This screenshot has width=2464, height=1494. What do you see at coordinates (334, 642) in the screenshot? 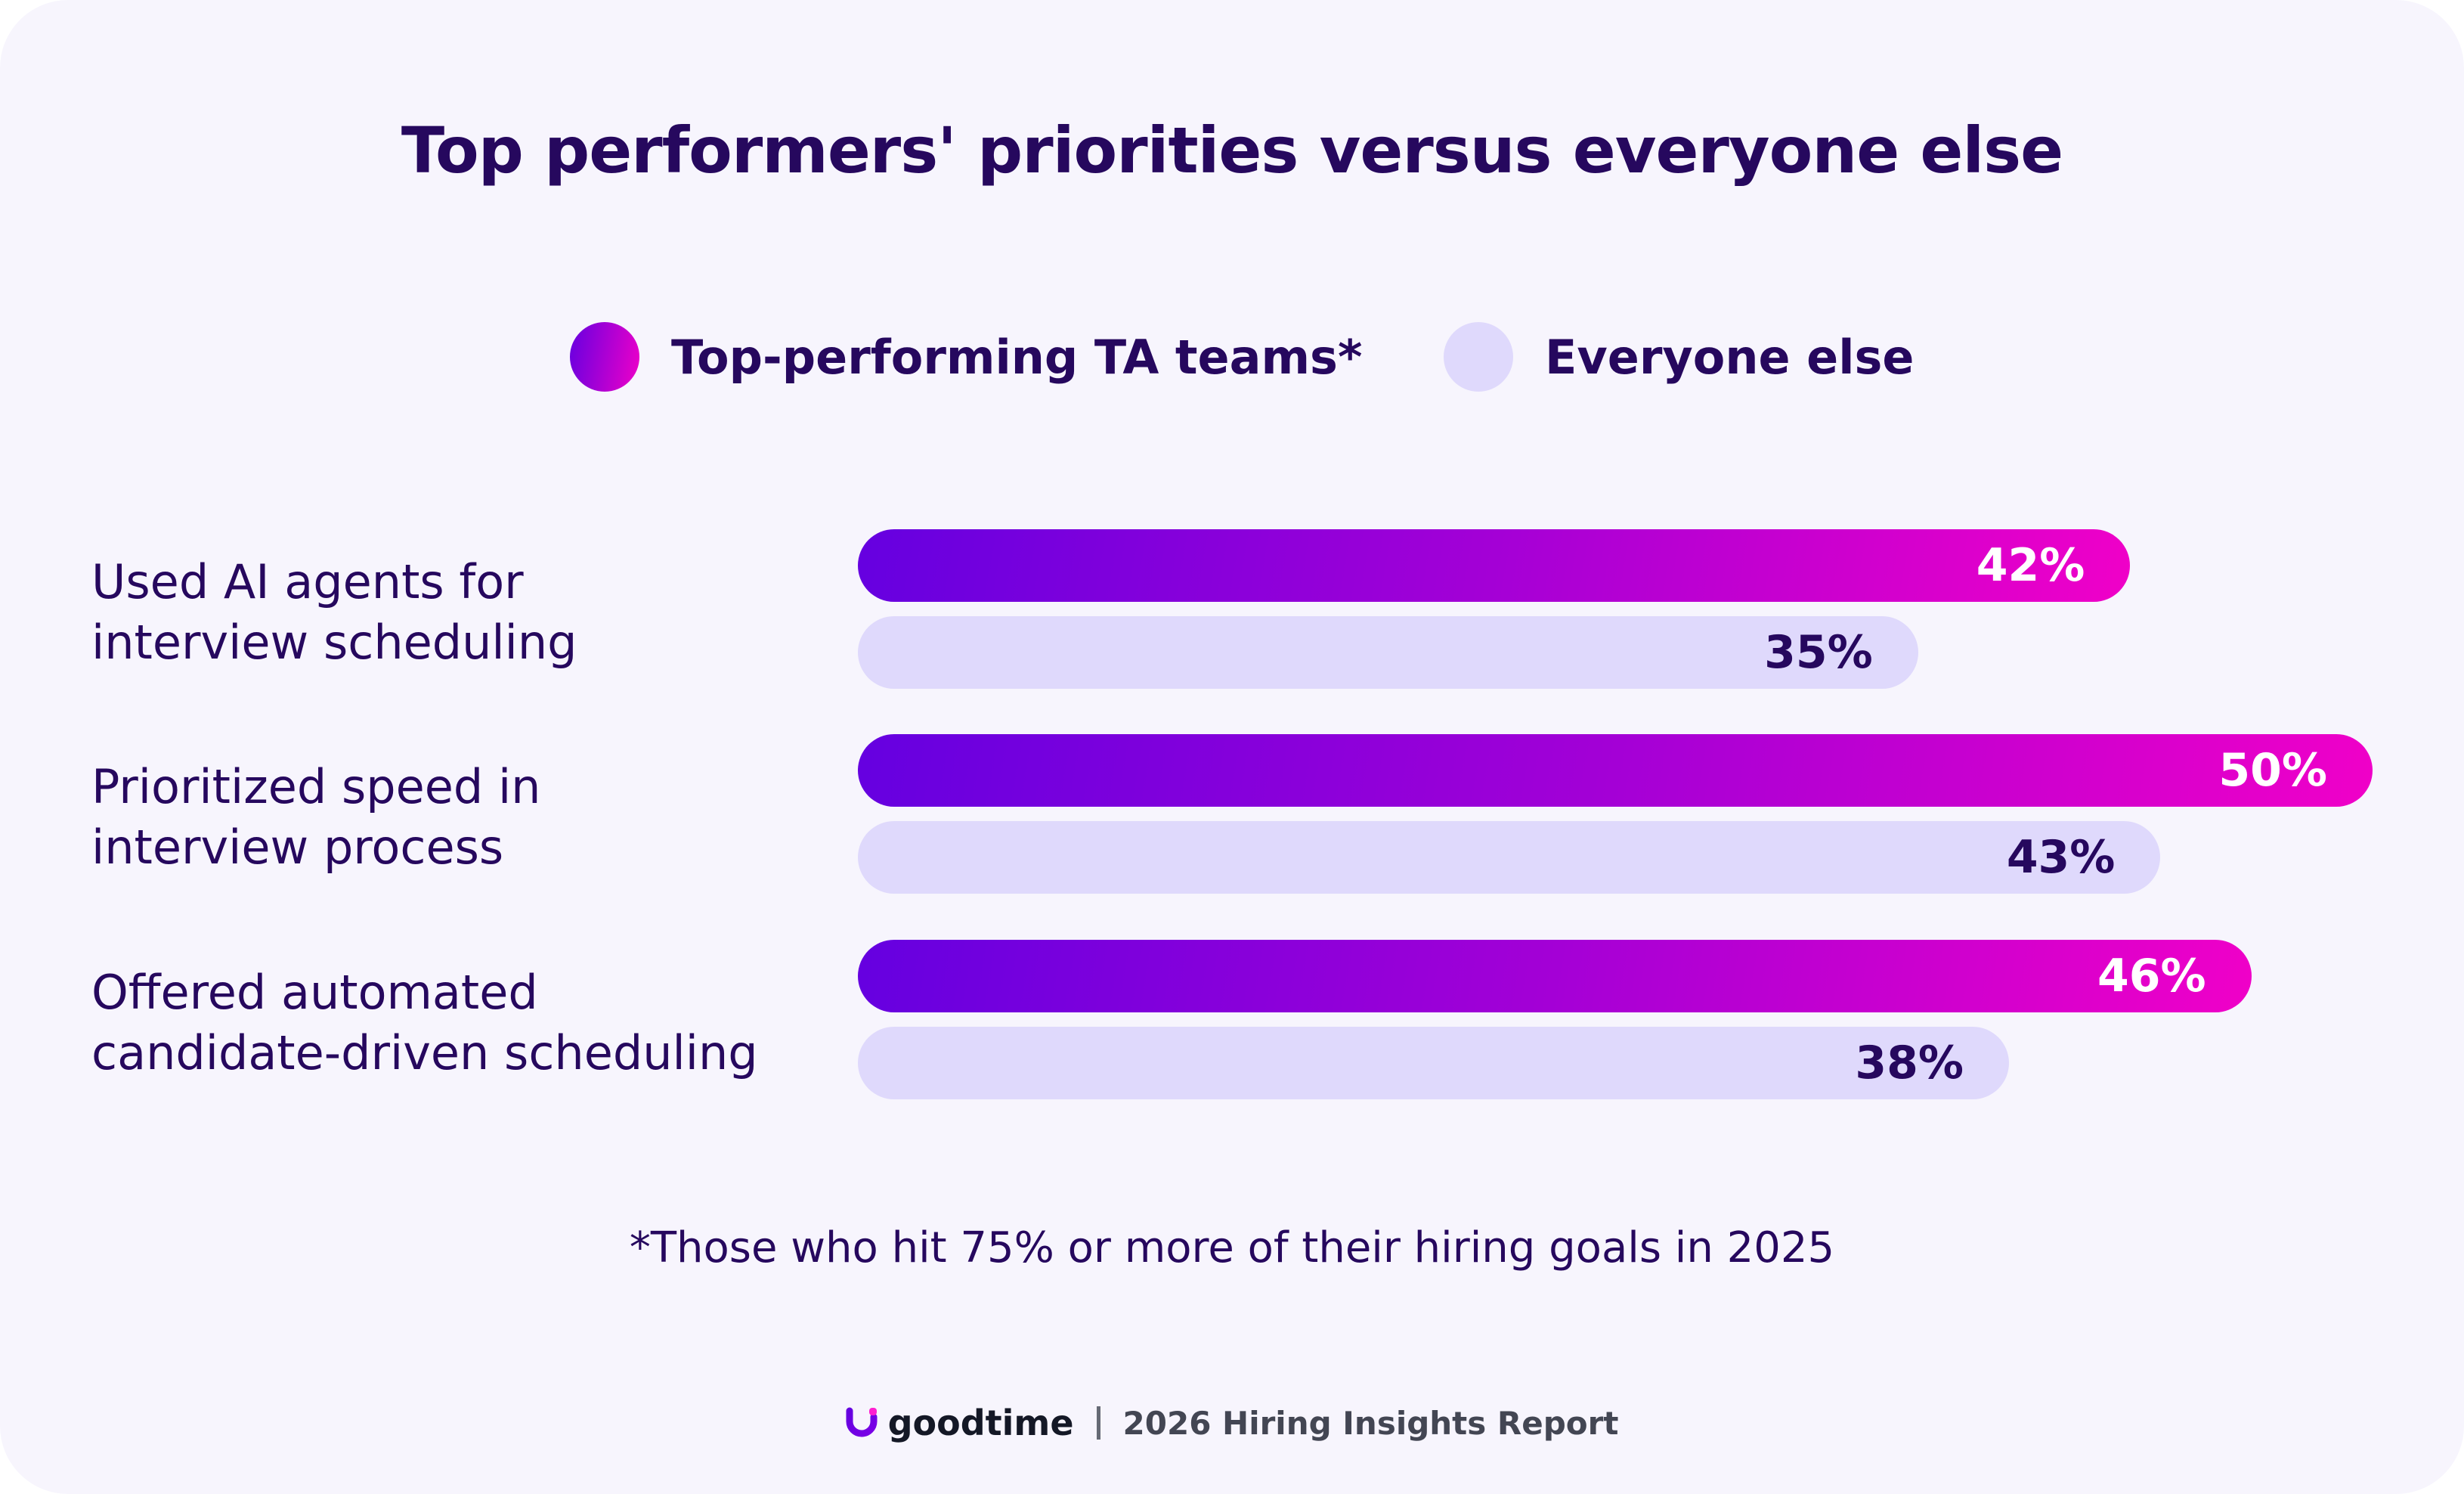
I see `category-label-line: interview scheduling` at bounding box center [334, 642].